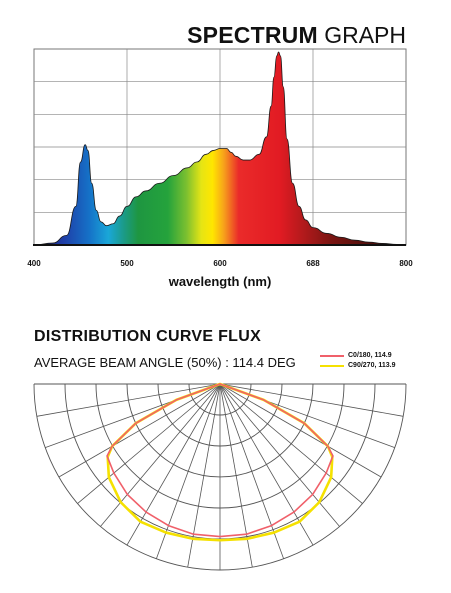  I want to click on spectrum-x-tick-label: 688, so click(313, 263).